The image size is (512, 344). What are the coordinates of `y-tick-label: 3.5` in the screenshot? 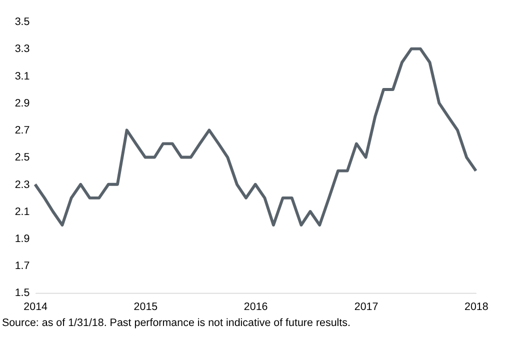 It's located at (22, 22).